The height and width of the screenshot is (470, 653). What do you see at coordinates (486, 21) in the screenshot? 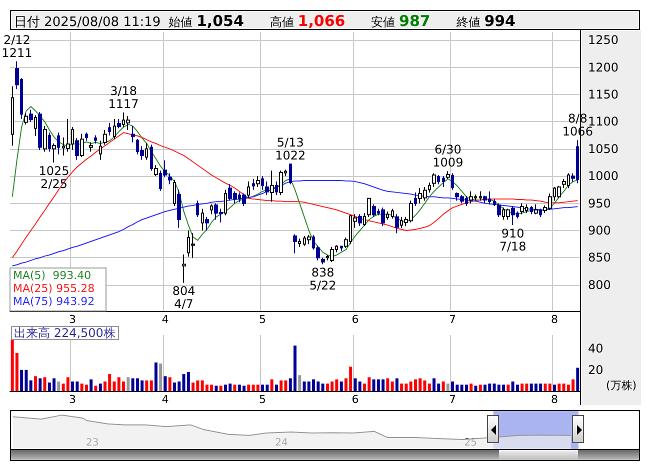
I see `text: 終値 994` at bounding box center [486, 21].